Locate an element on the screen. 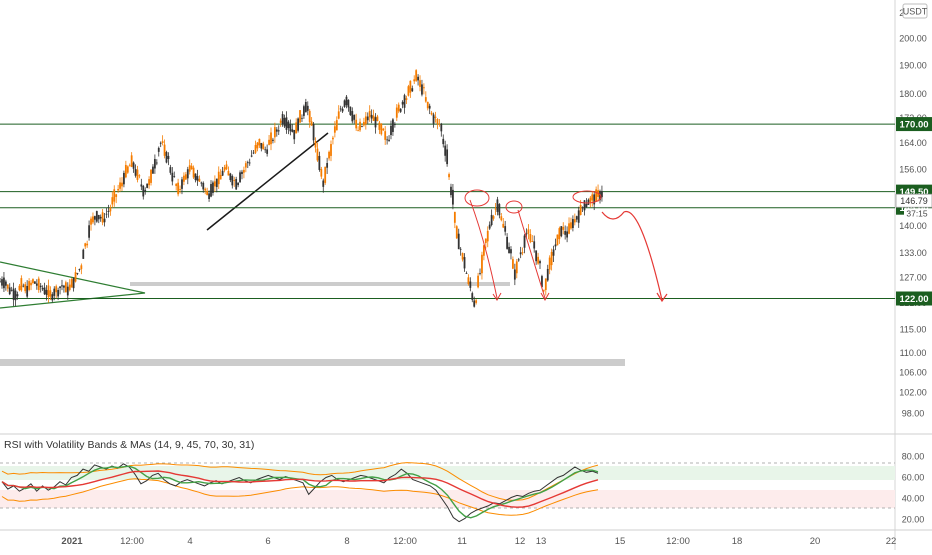 The height and width of the screenshot is (555, 932). rsi-ma-slow is located at coordinates (300, 489).